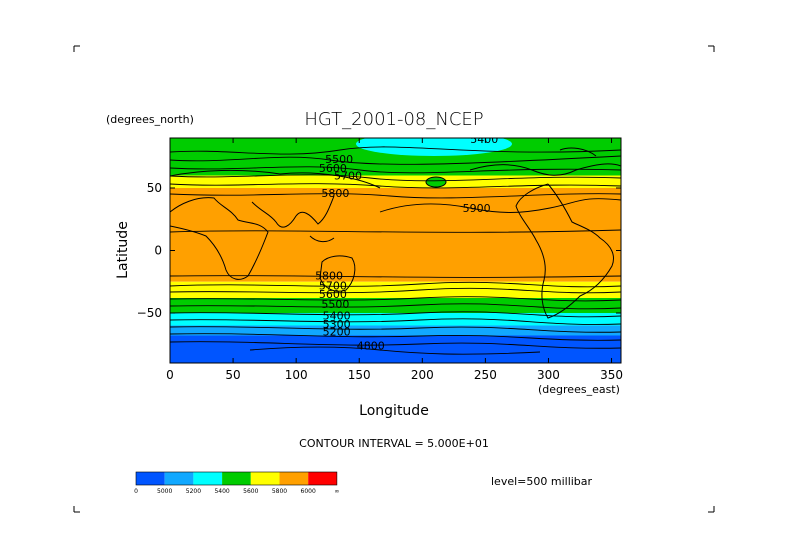 This screenshot has height=558, width=789. What do you see at coordinates (484, 139) in the screenshot?
I see `contour-label-0: 5400` at bounding box center [484, 139].